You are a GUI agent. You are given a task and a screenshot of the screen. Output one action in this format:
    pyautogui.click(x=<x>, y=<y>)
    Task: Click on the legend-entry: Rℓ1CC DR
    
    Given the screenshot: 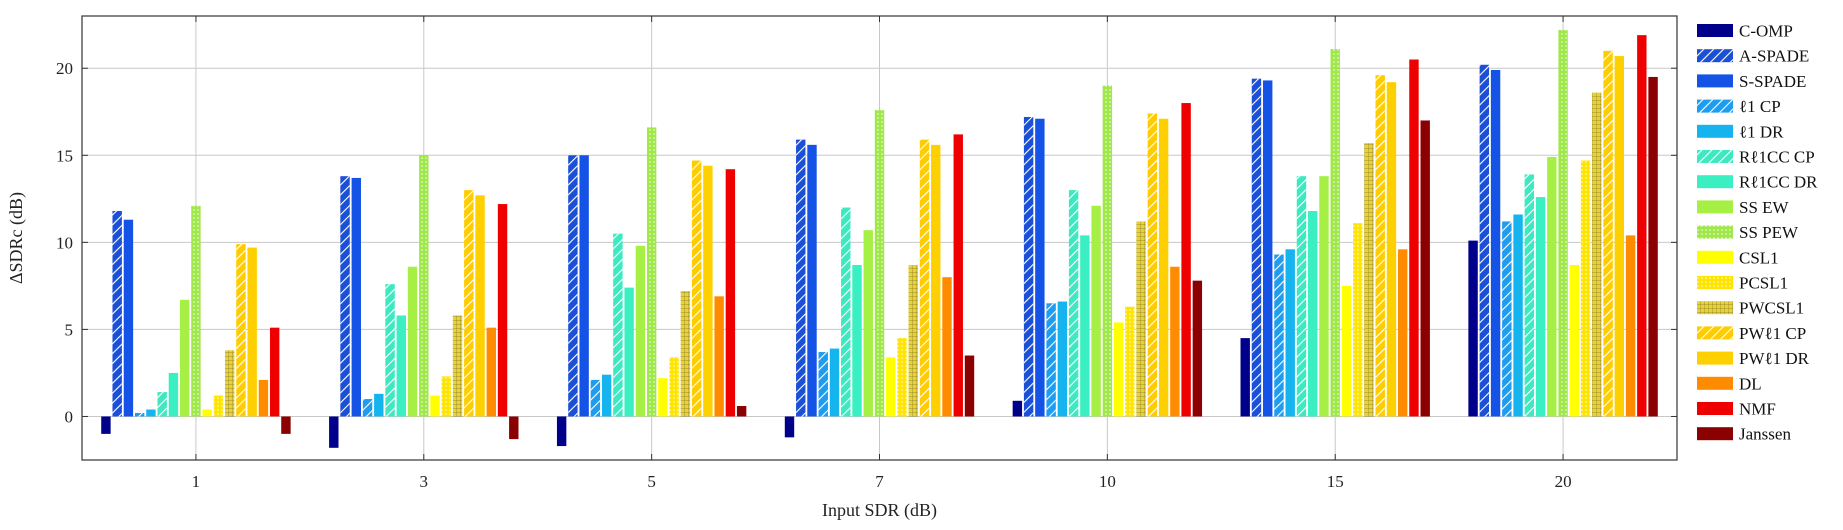 What is the action you would take?
    pyautogui.click(x=1757, y=182)
    